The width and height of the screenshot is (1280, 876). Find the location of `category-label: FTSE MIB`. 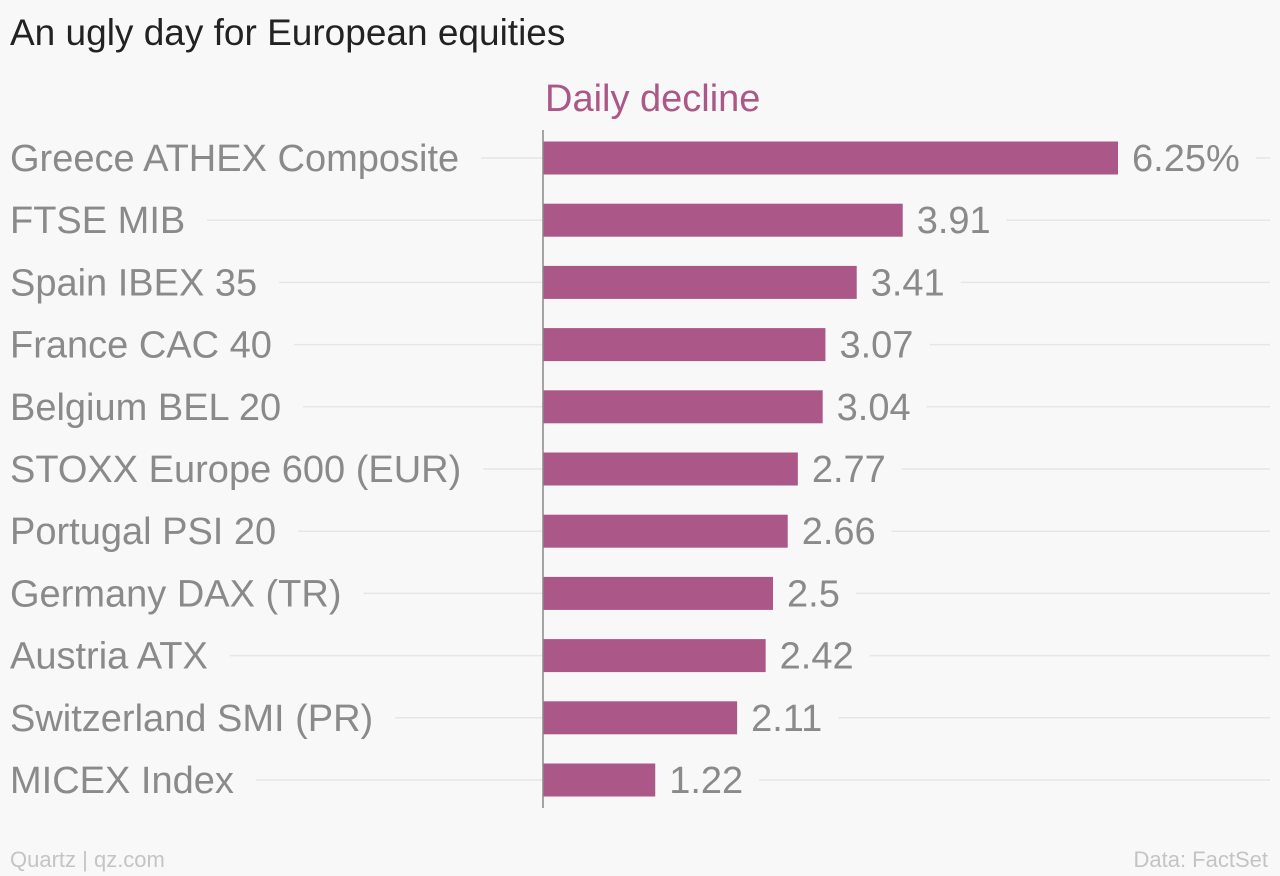

category-label: FTSE MIB is located at coordinates (97, 221).